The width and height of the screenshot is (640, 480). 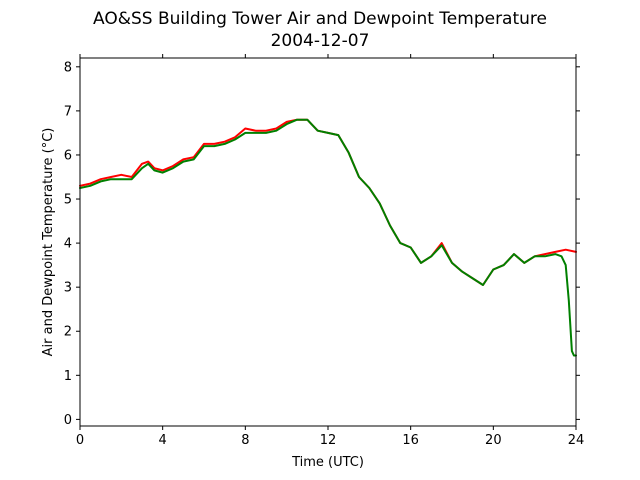 What do you see at coordinates (68, 67) in the screenshot?
I see `y-tick-label: 8` at bounding box center [68, 67].